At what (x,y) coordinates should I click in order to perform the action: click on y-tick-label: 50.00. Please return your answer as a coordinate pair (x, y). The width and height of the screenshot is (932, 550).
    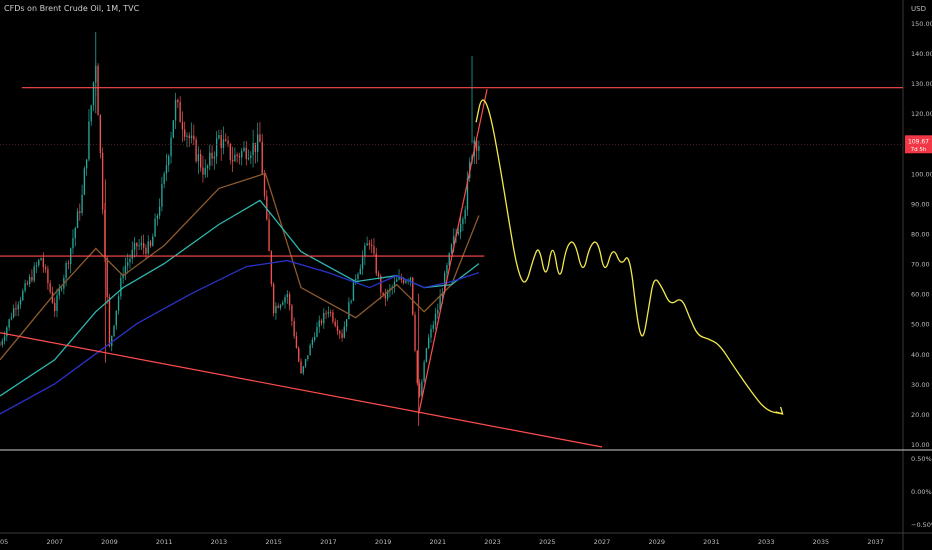
    Looking at the image, I should click on (920, 325).